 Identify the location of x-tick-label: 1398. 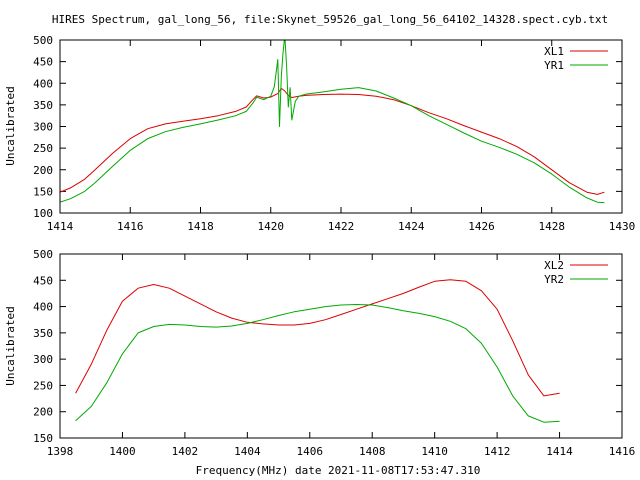
(60, 451).